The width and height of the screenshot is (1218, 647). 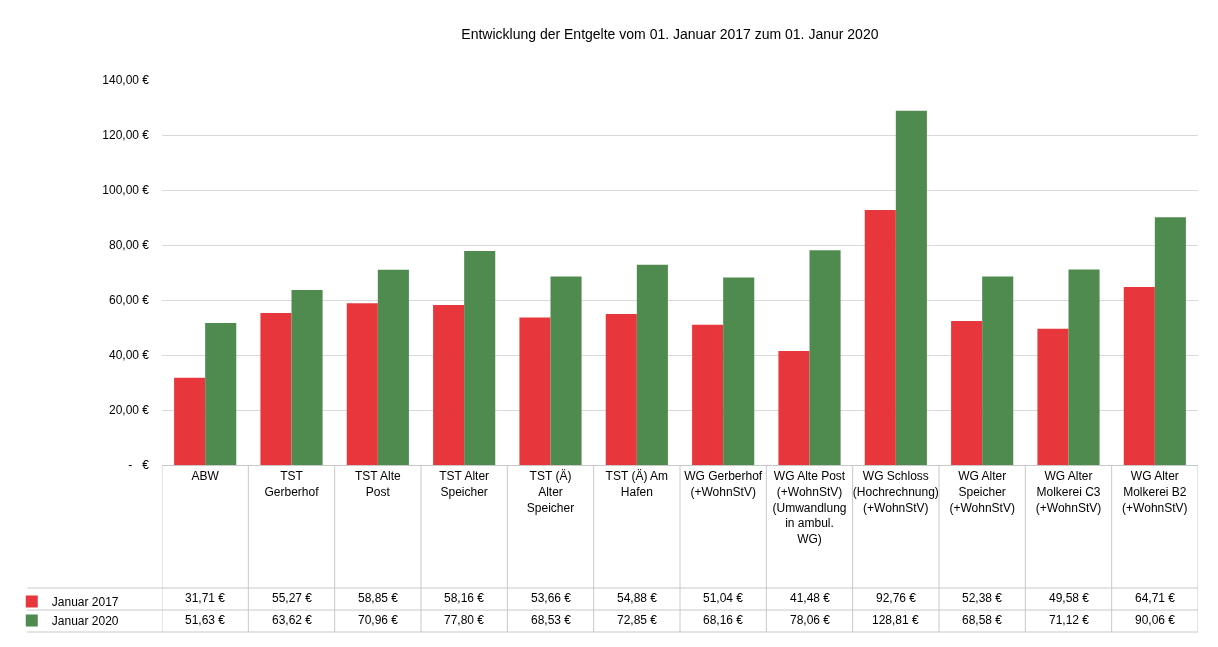 I want to click on data-label: 58,85 €, so click(x=378, y=598).